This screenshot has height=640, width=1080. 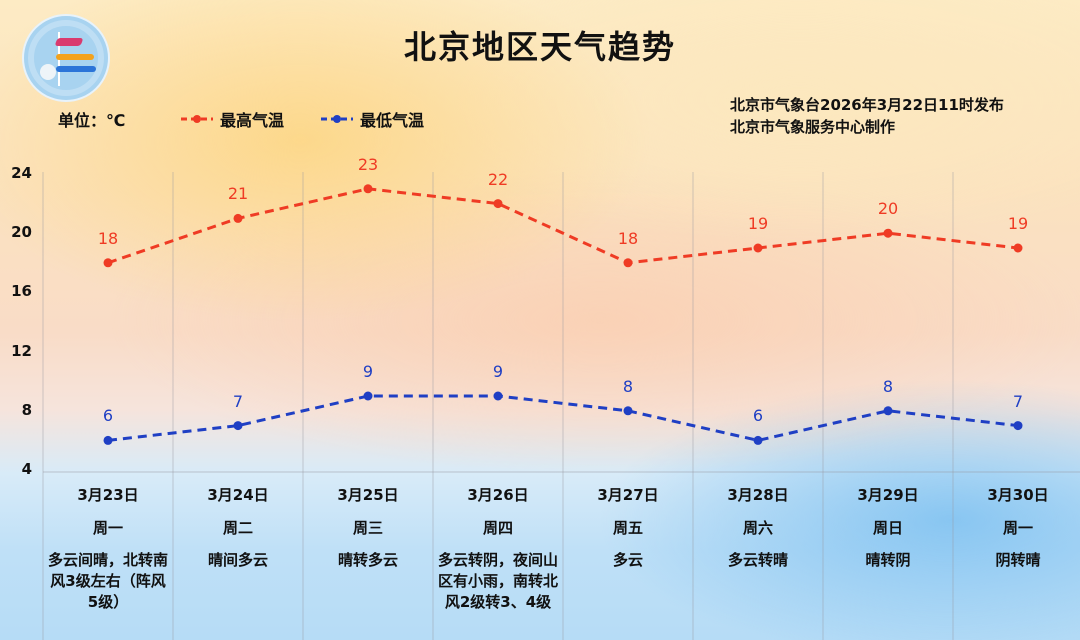 I want to click on day-column: 3月29日周日晴转阴, so click(x=888, y=524).